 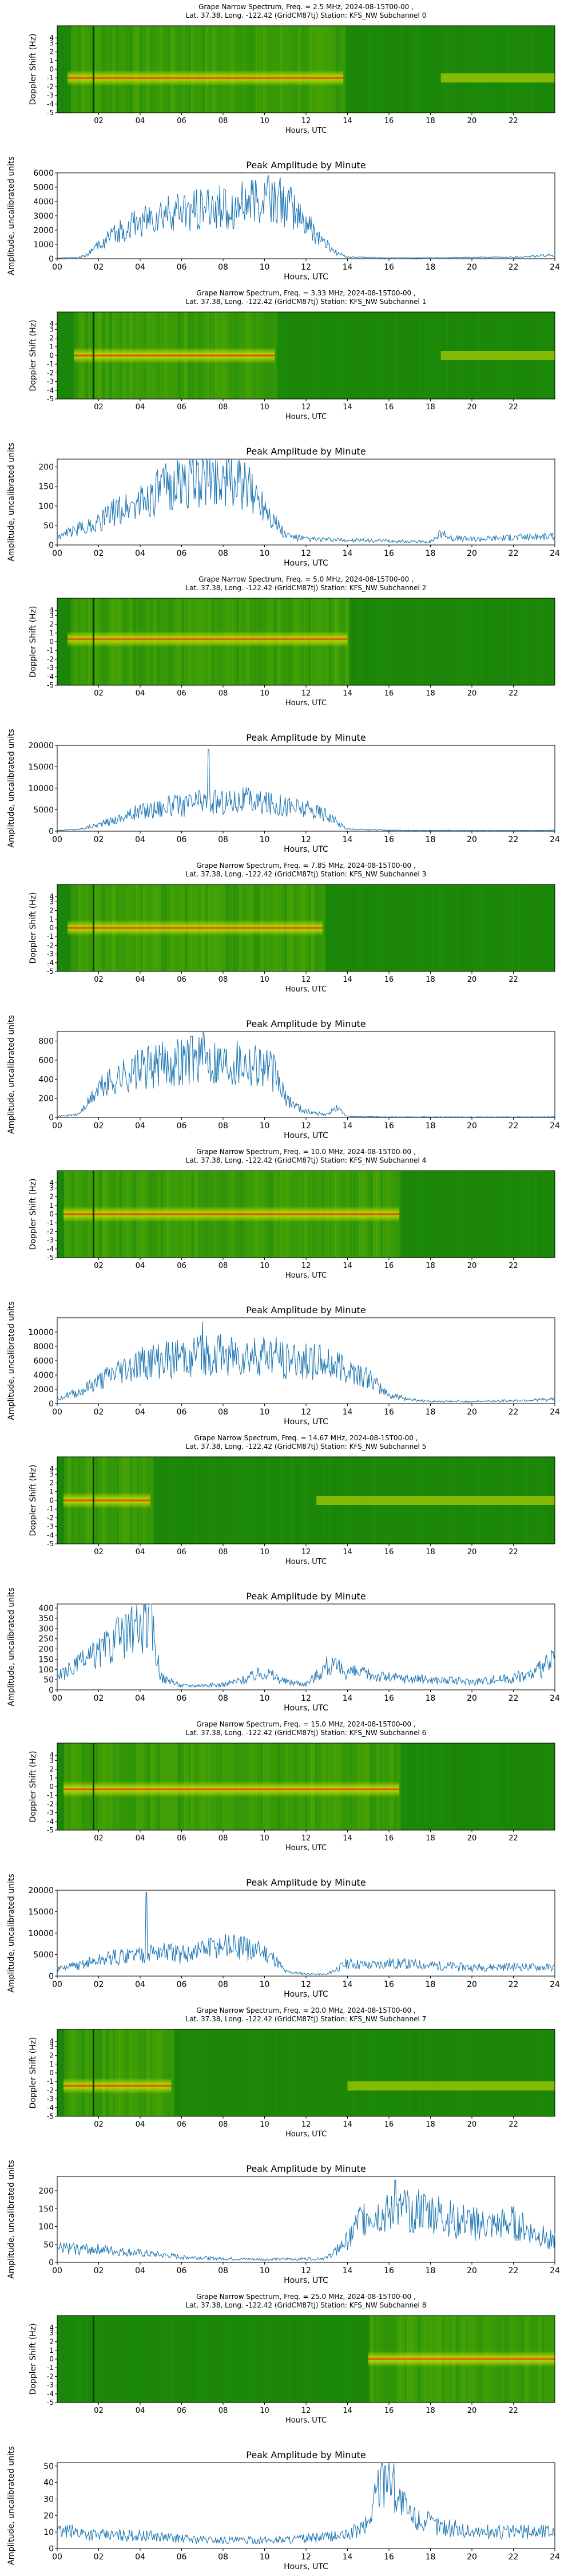 I want to click on y-tick-label: 3, so click(x=51, y=615).